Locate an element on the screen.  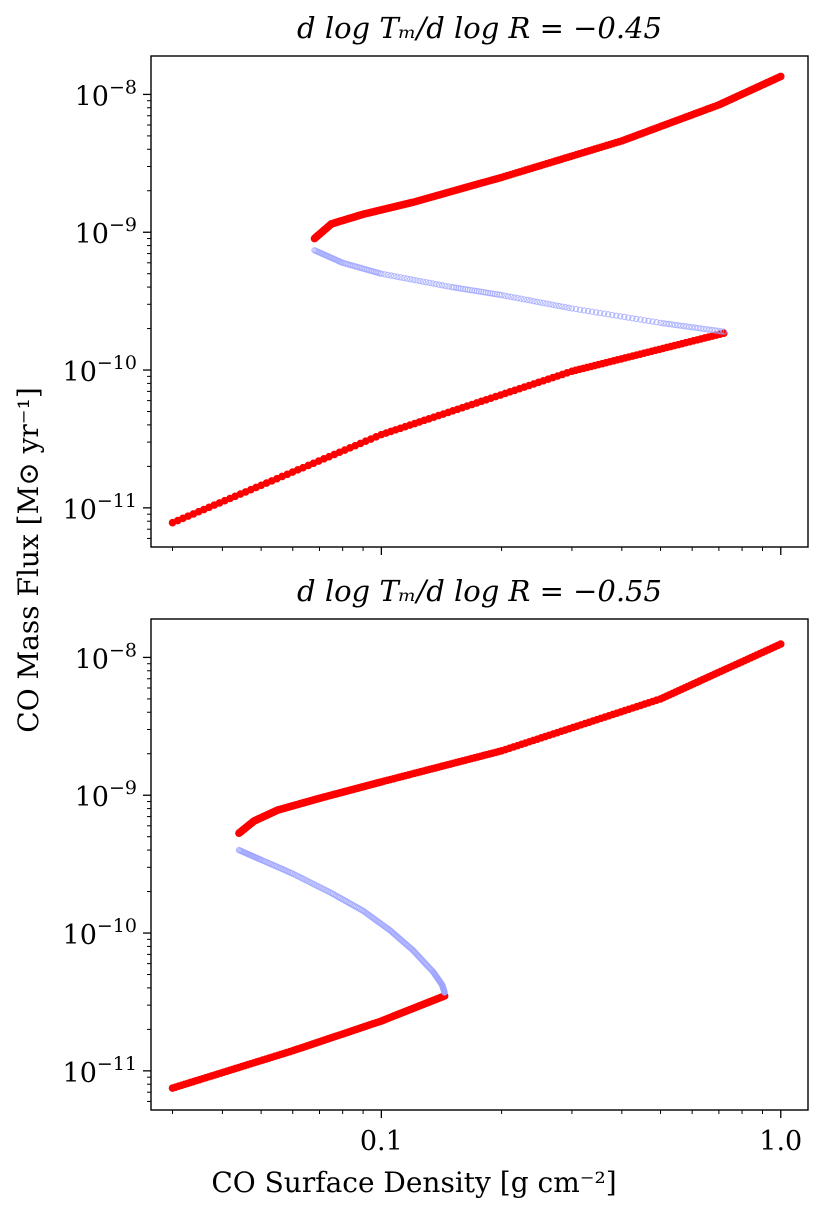
x-tick-label: 0.1 is located at coordinates (381, 1141).